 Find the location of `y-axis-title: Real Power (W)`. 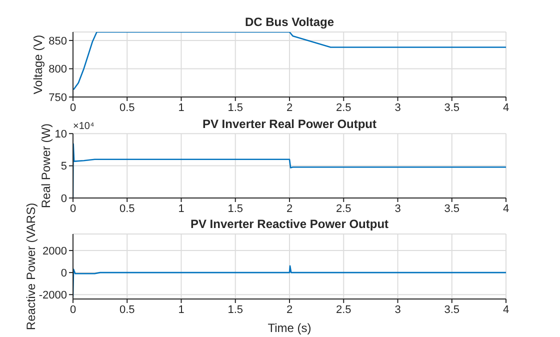

y-axis-title: Real Power (W) is located at coordinates (46, 165).